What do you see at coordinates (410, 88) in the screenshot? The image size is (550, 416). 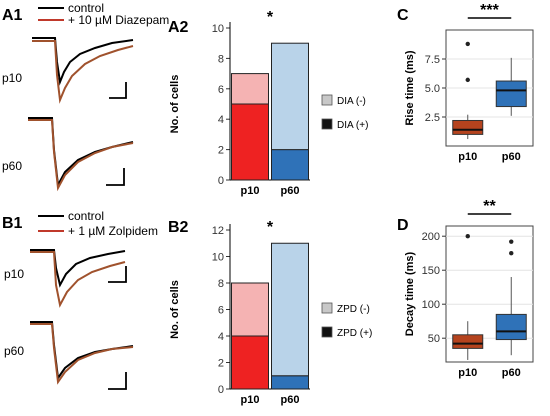 I see `y-axis-title-C: Rise time (ms)` at bounding box center [410, 88].